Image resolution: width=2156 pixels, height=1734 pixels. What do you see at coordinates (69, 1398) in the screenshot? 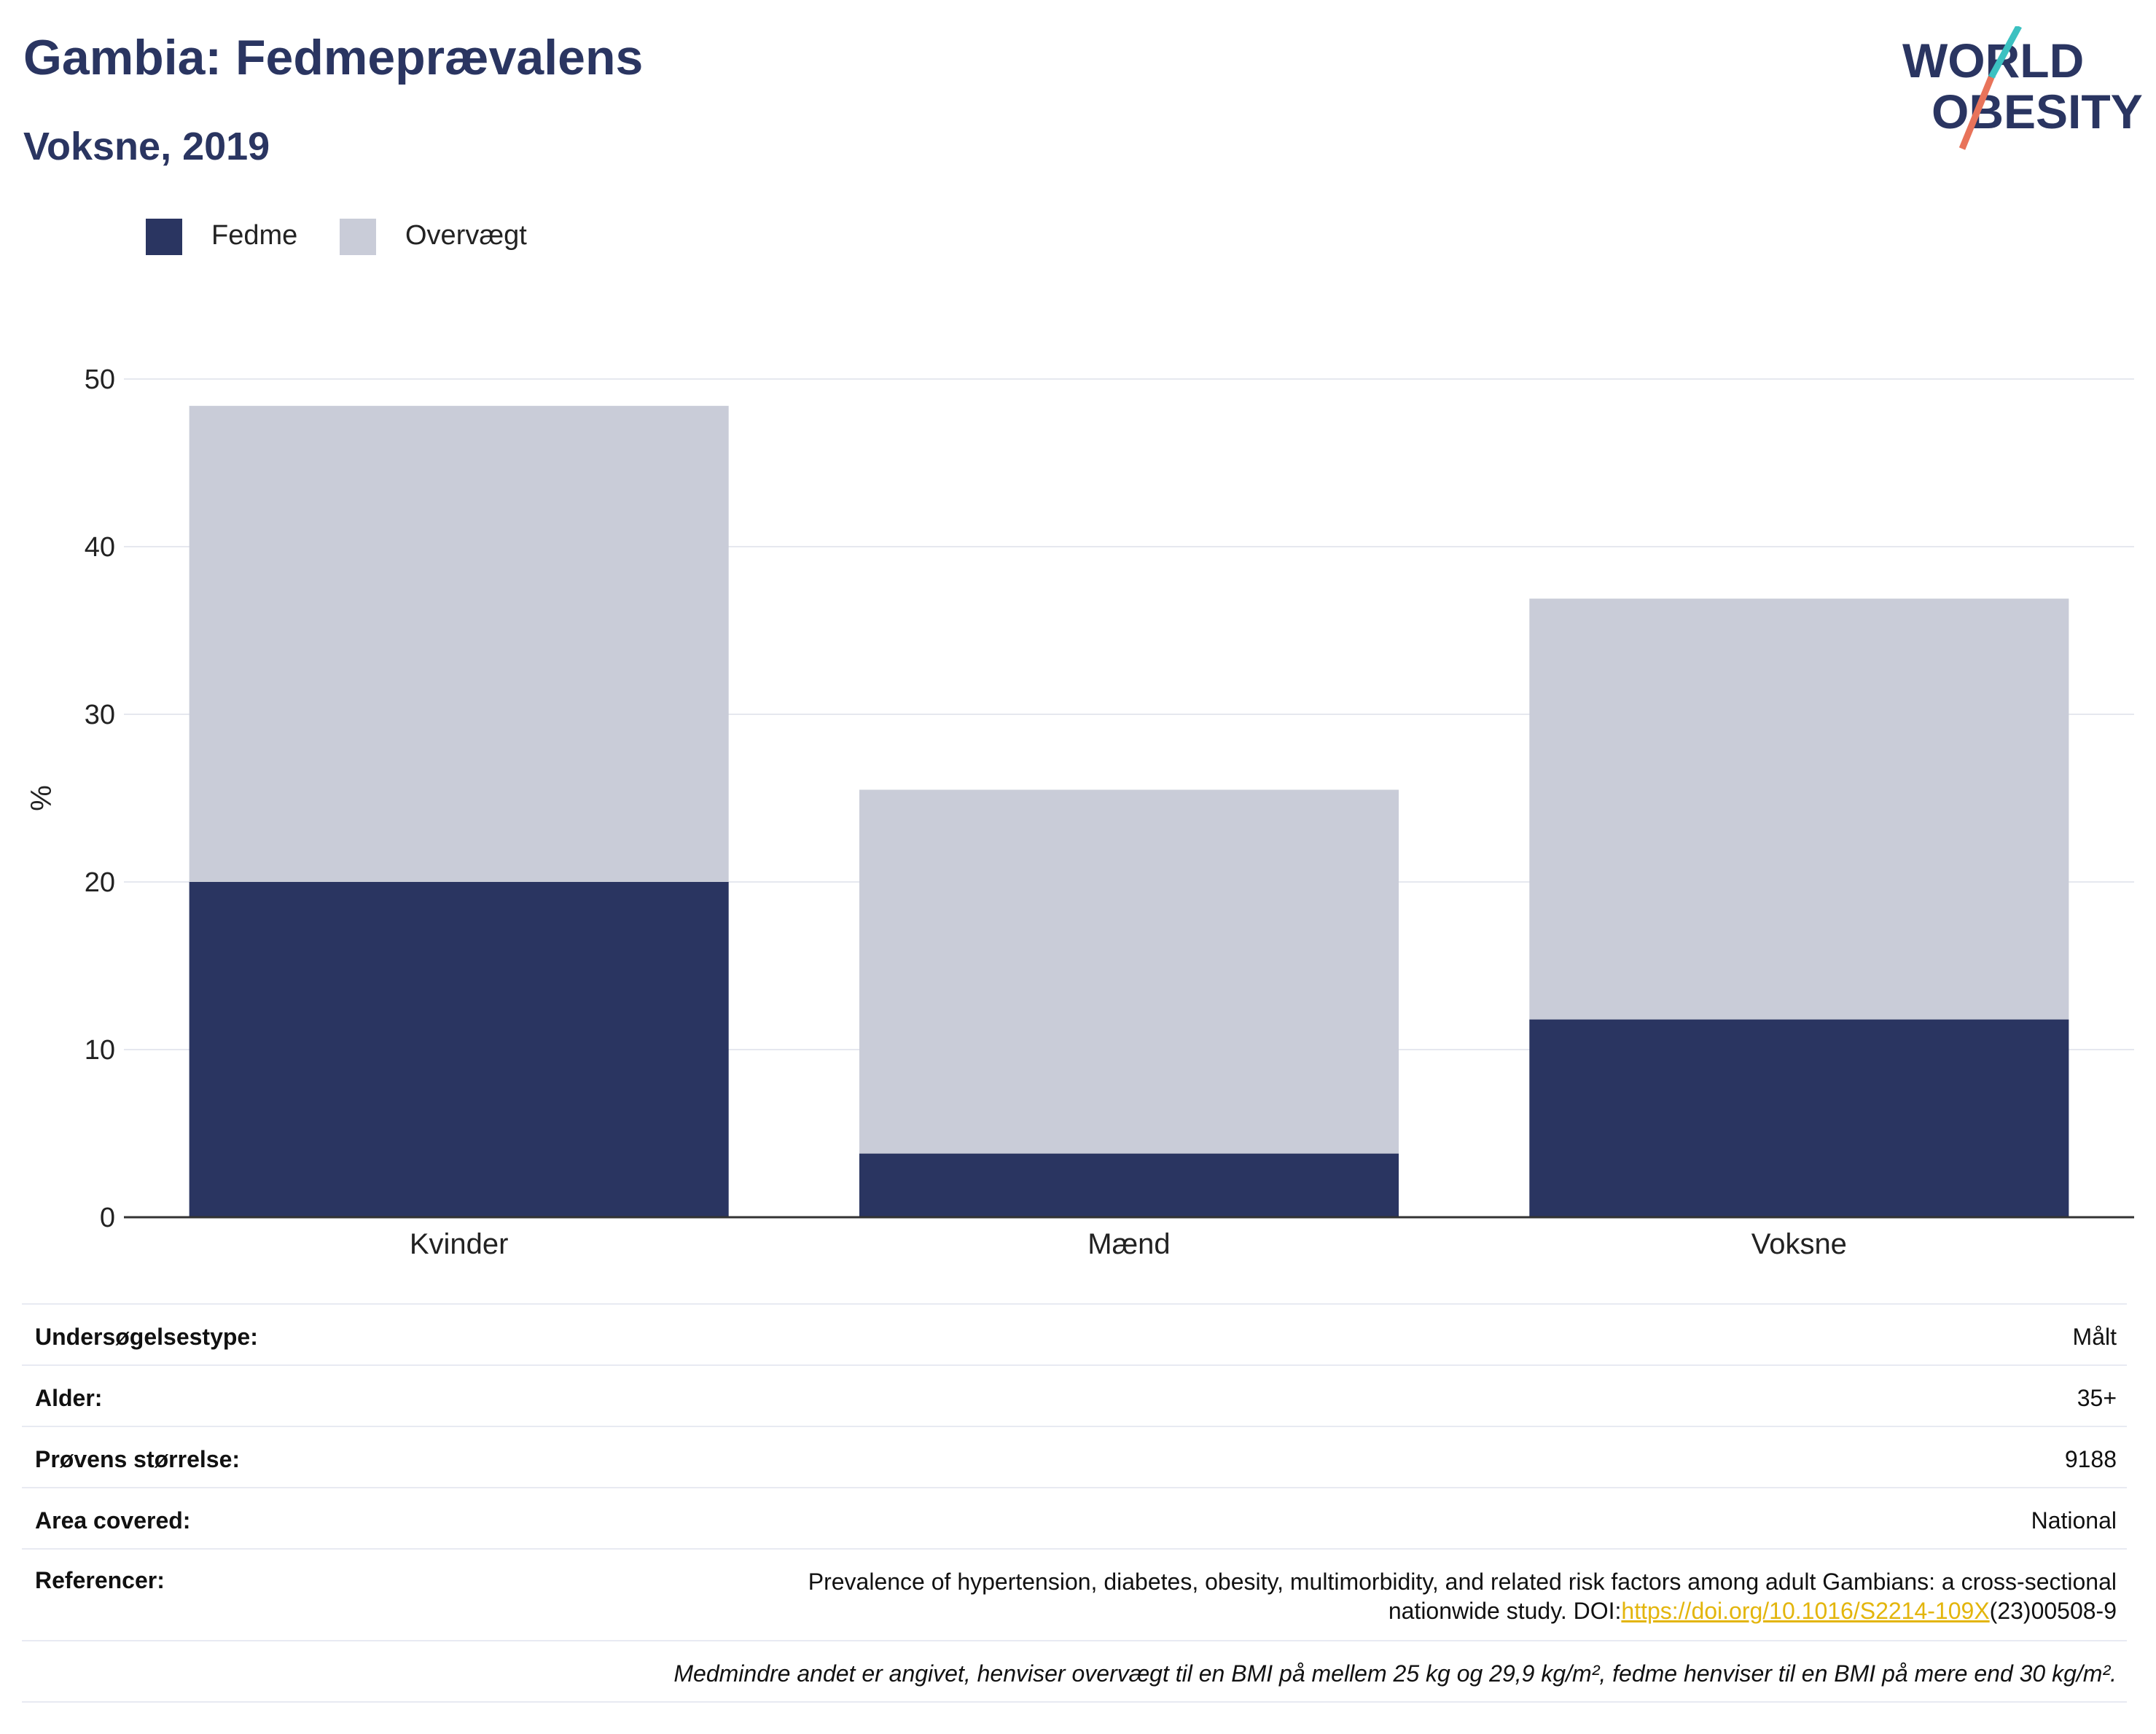
I see `info-key: Alder:` at bounding box center [69, 1398].